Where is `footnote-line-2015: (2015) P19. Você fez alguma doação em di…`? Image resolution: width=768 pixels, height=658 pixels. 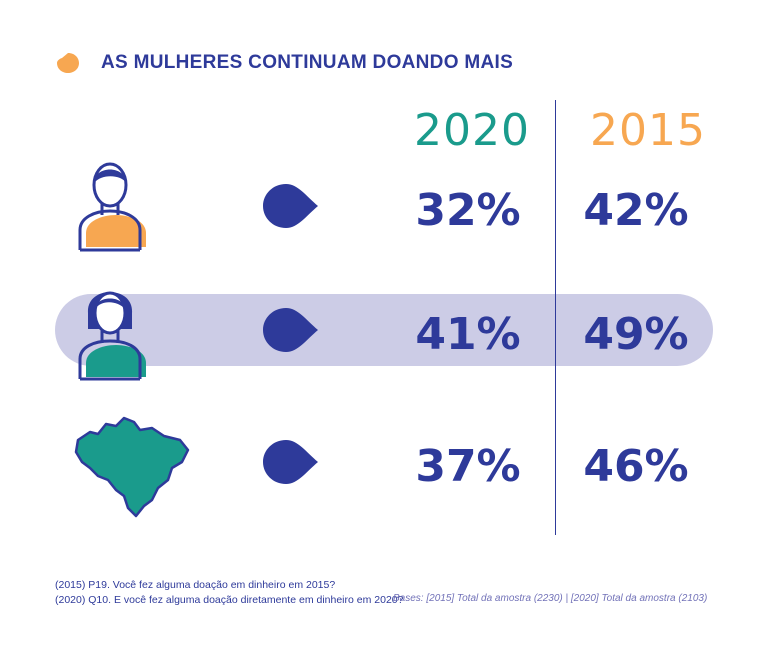 footnote-line-2015: (2015) P19. Você fez alguma doação em di… is located at coordinates (195, 585).